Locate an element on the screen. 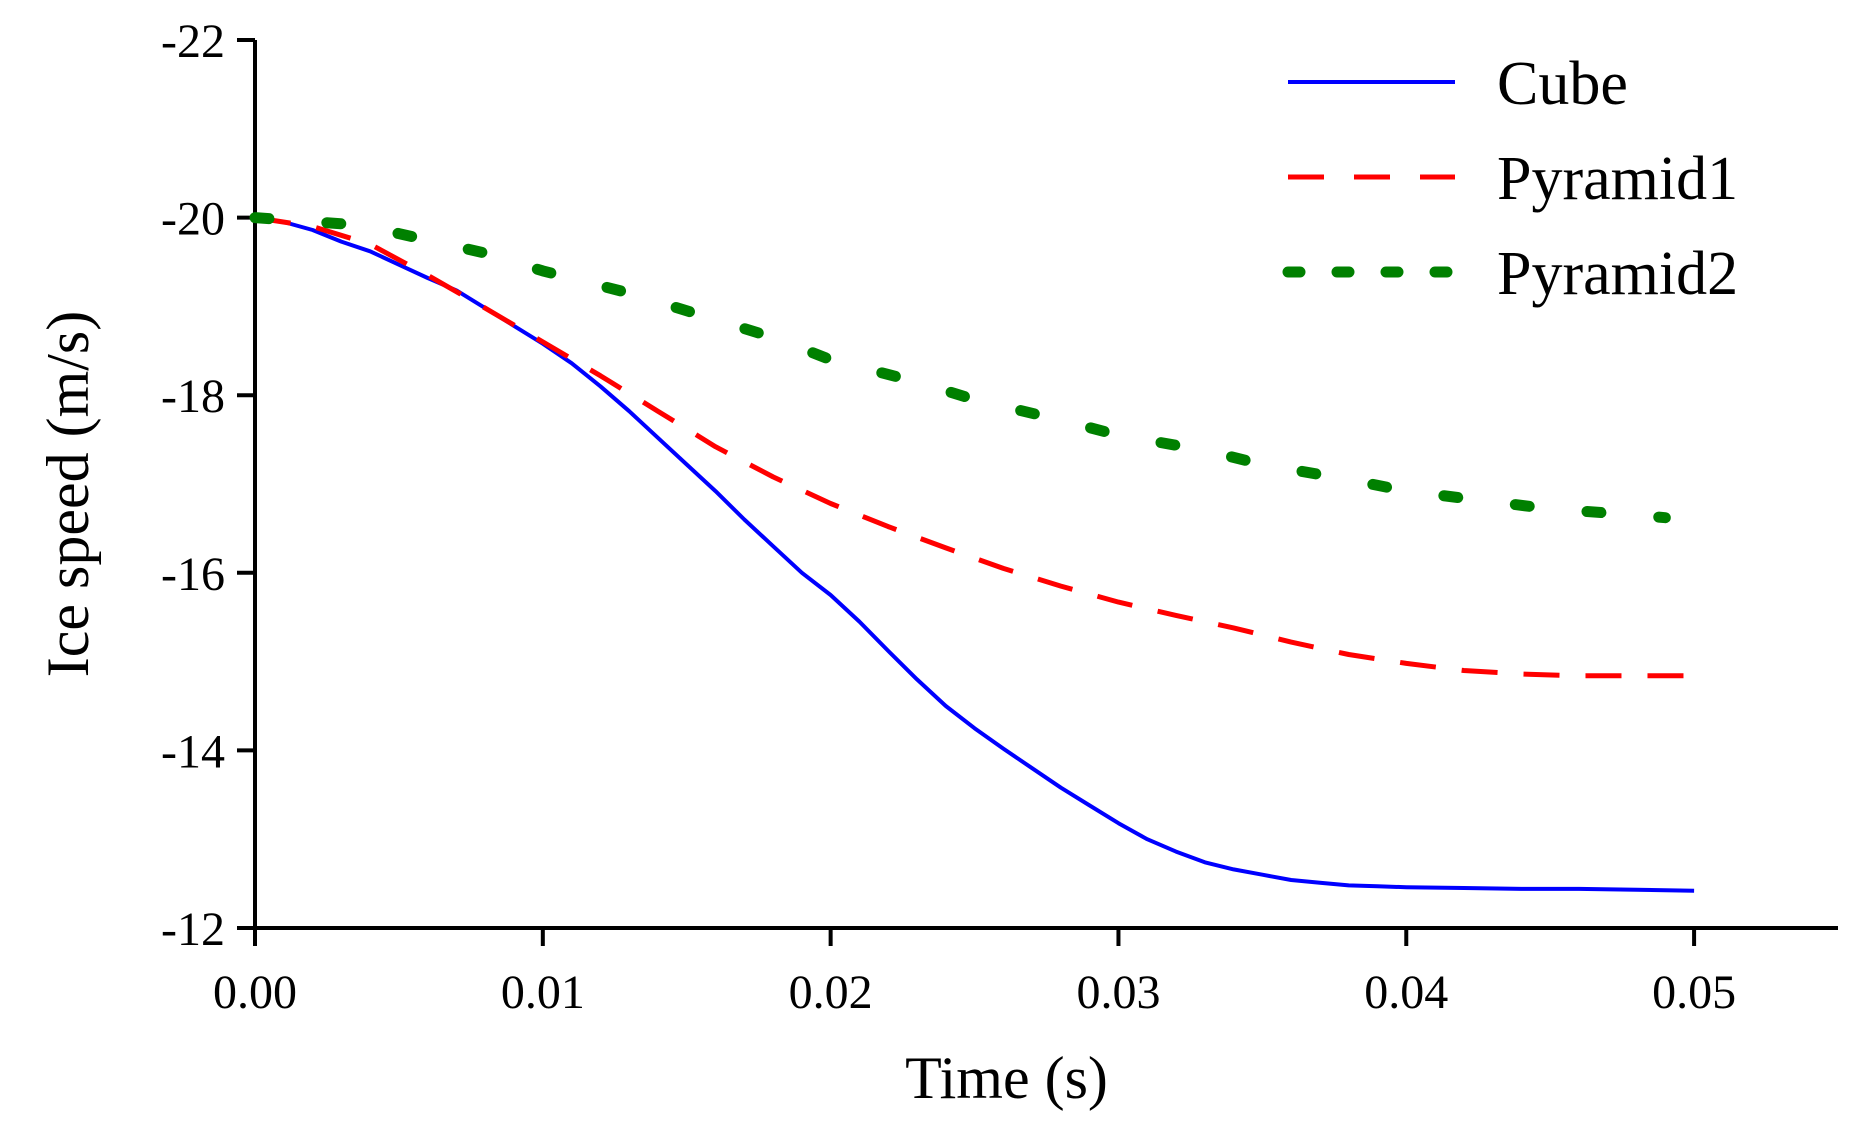  legend-label-pyramid1: Pyramid1 is located at coordinates (1617, 179).